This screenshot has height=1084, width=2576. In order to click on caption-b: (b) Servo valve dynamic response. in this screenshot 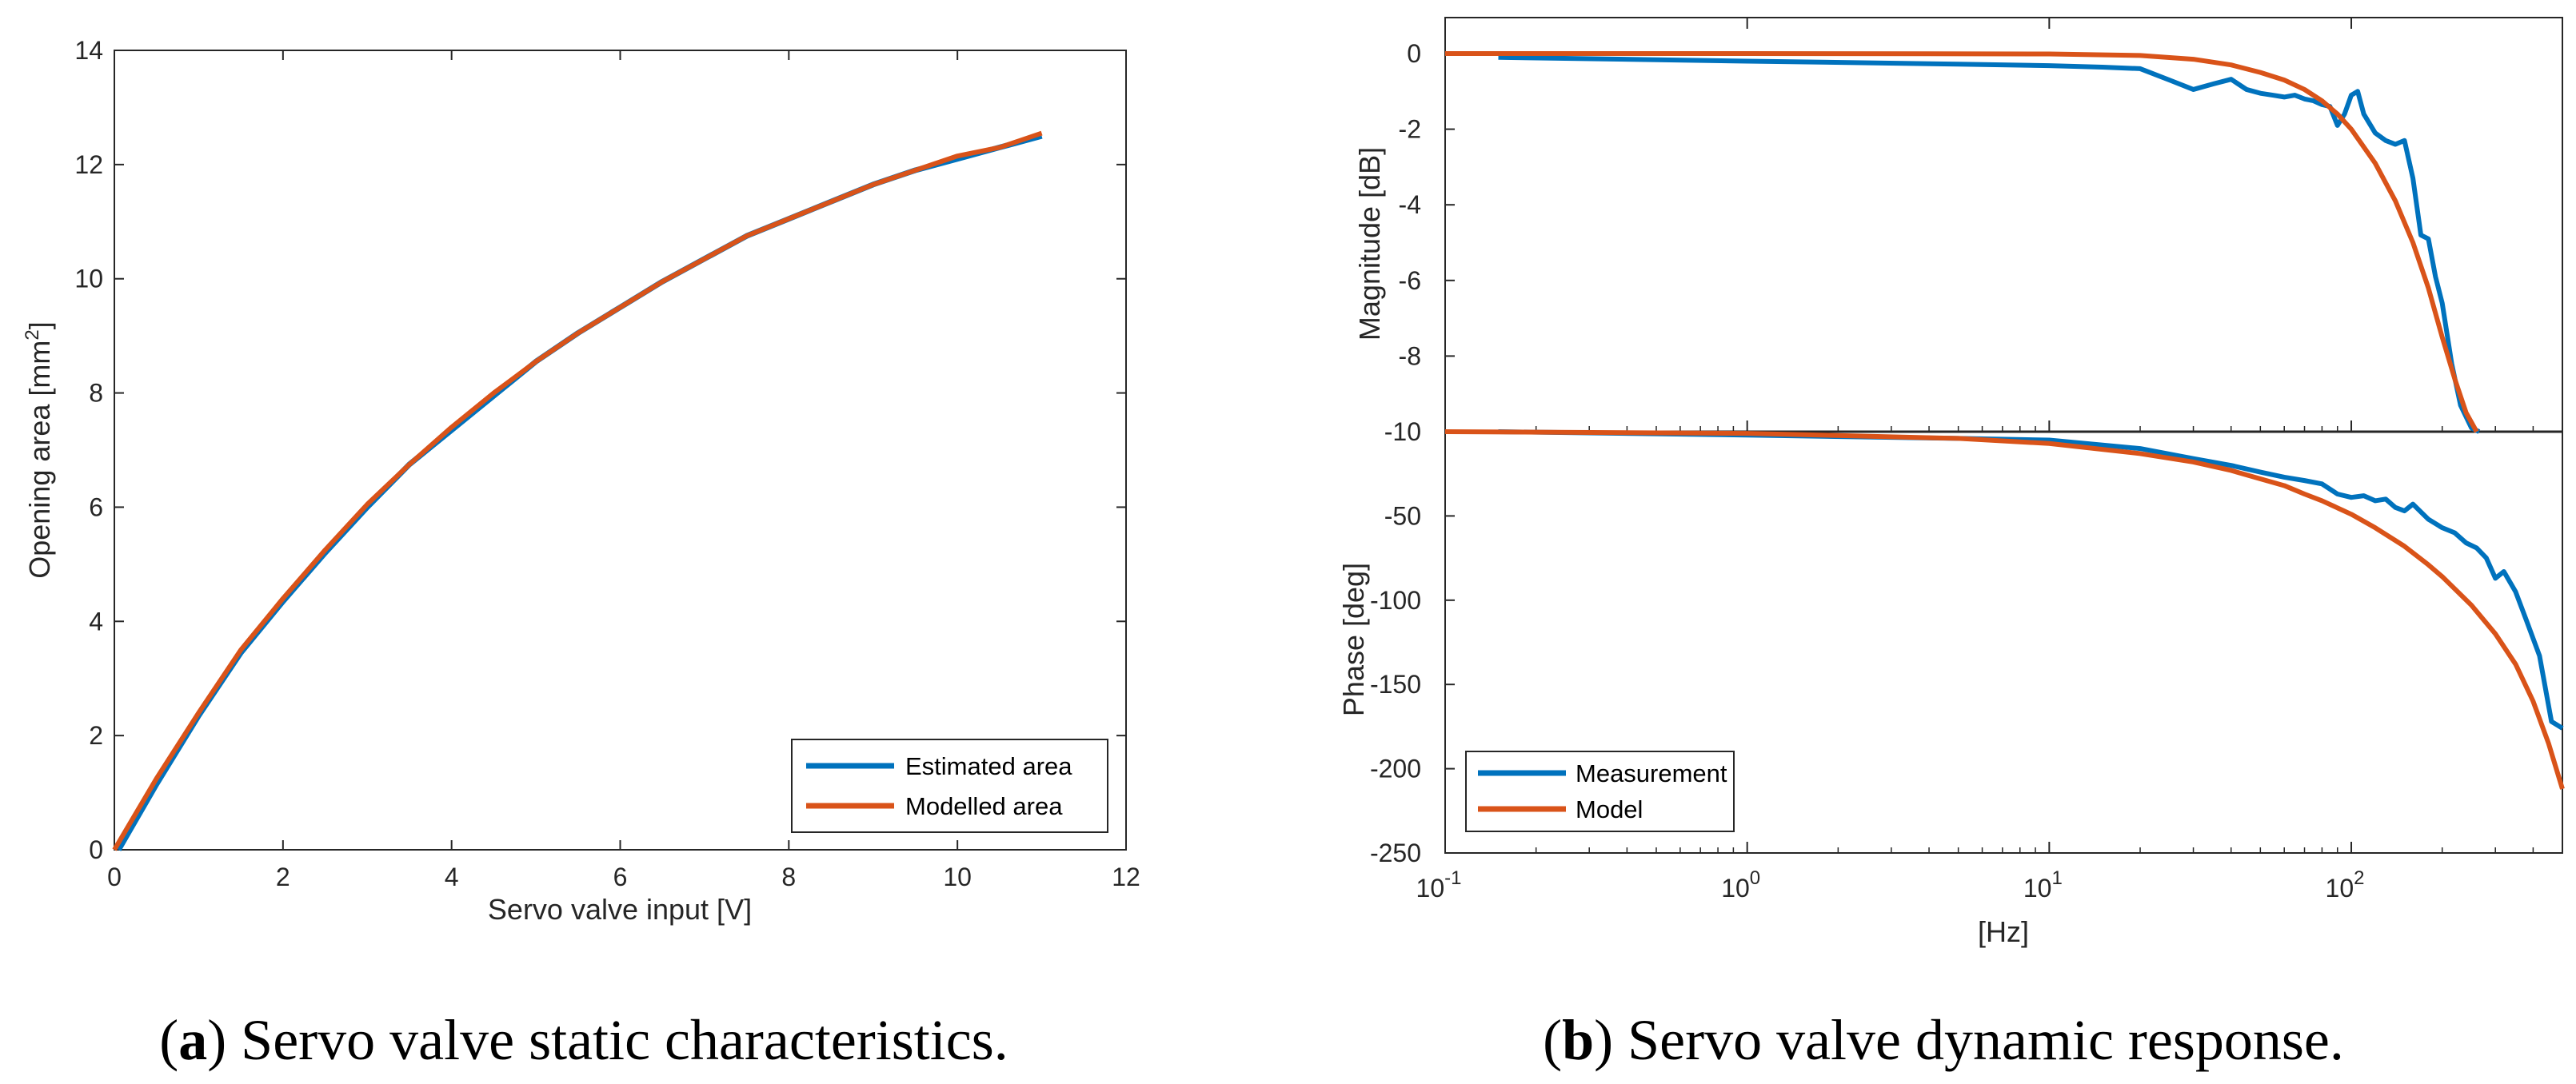, I will do `click(1944, 1040)`.